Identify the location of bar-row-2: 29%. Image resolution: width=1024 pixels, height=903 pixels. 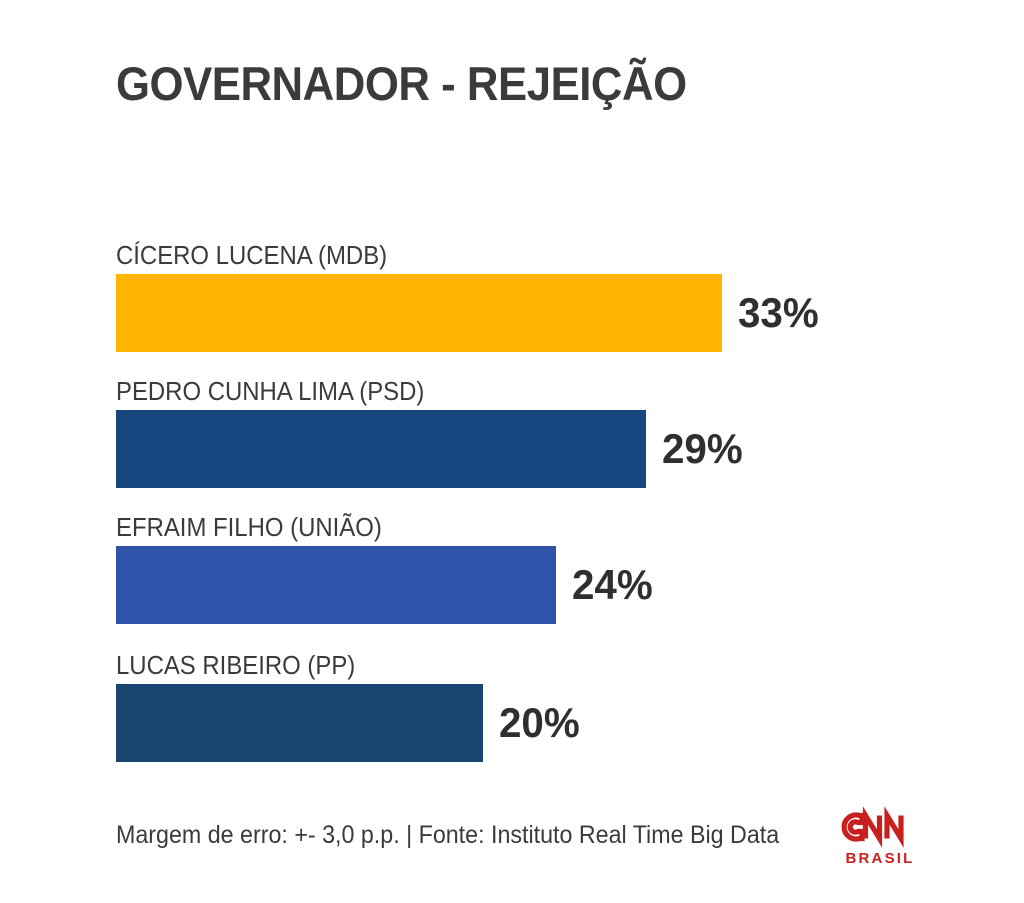
(431, 449).